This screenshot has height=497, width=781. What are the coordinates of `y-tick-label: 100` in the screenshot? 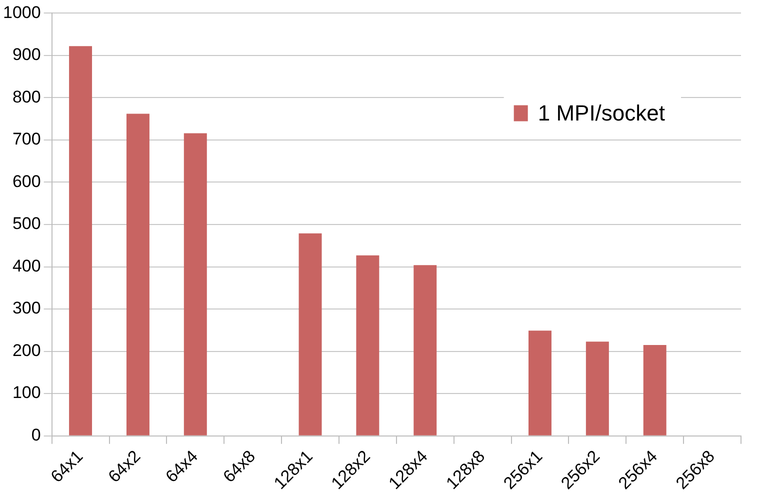 It's located at (26, 392).